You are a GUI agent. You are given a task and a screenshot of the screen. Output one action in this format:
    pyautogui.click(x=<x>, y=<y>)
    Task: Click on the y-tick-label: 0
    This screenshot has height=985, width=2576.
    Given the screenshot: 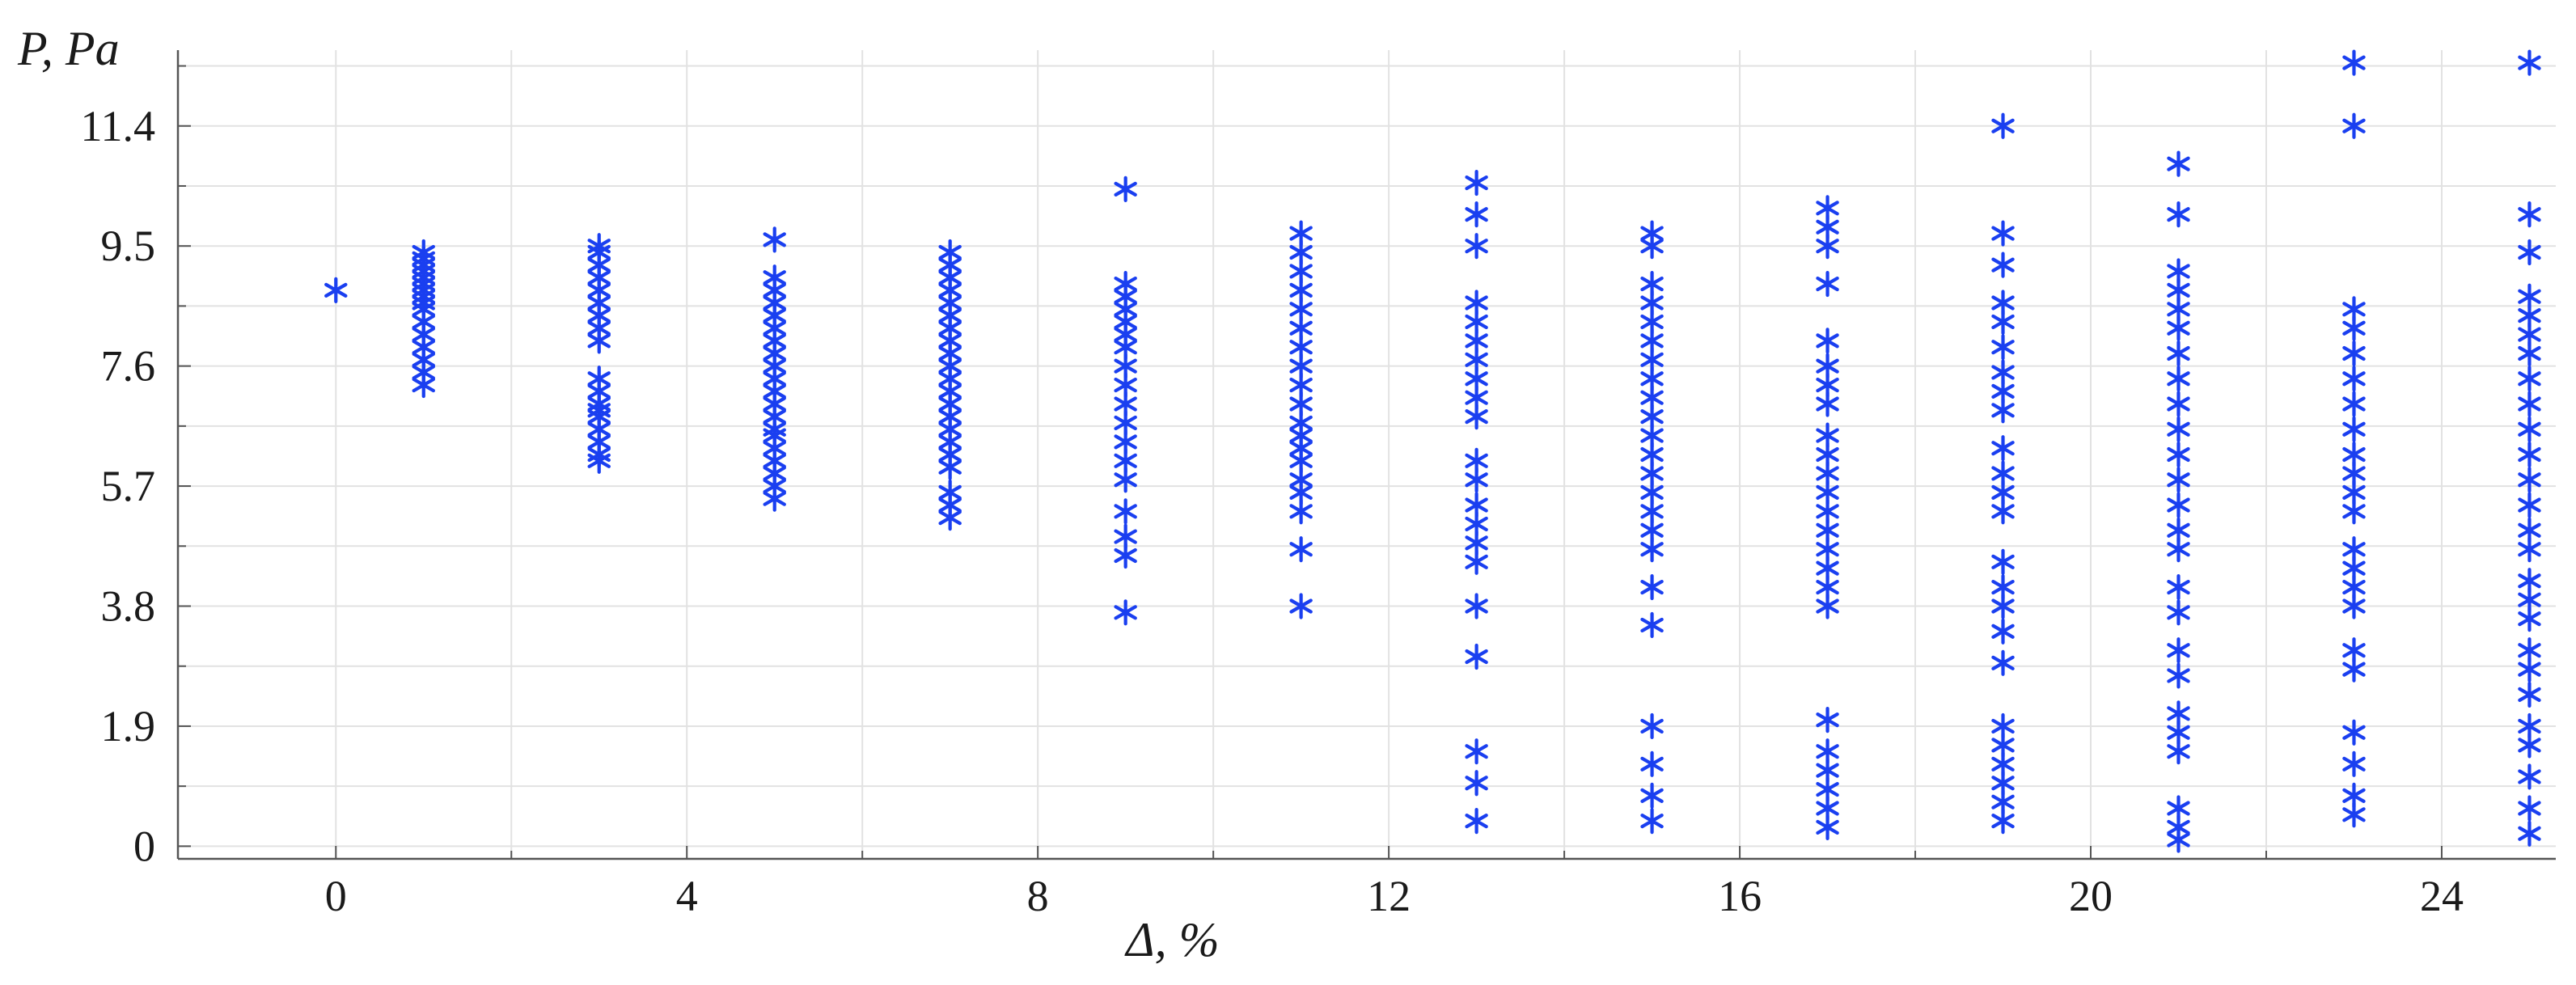 What is the action you would take?
    pyautogui.click(x=144, y=846)
    